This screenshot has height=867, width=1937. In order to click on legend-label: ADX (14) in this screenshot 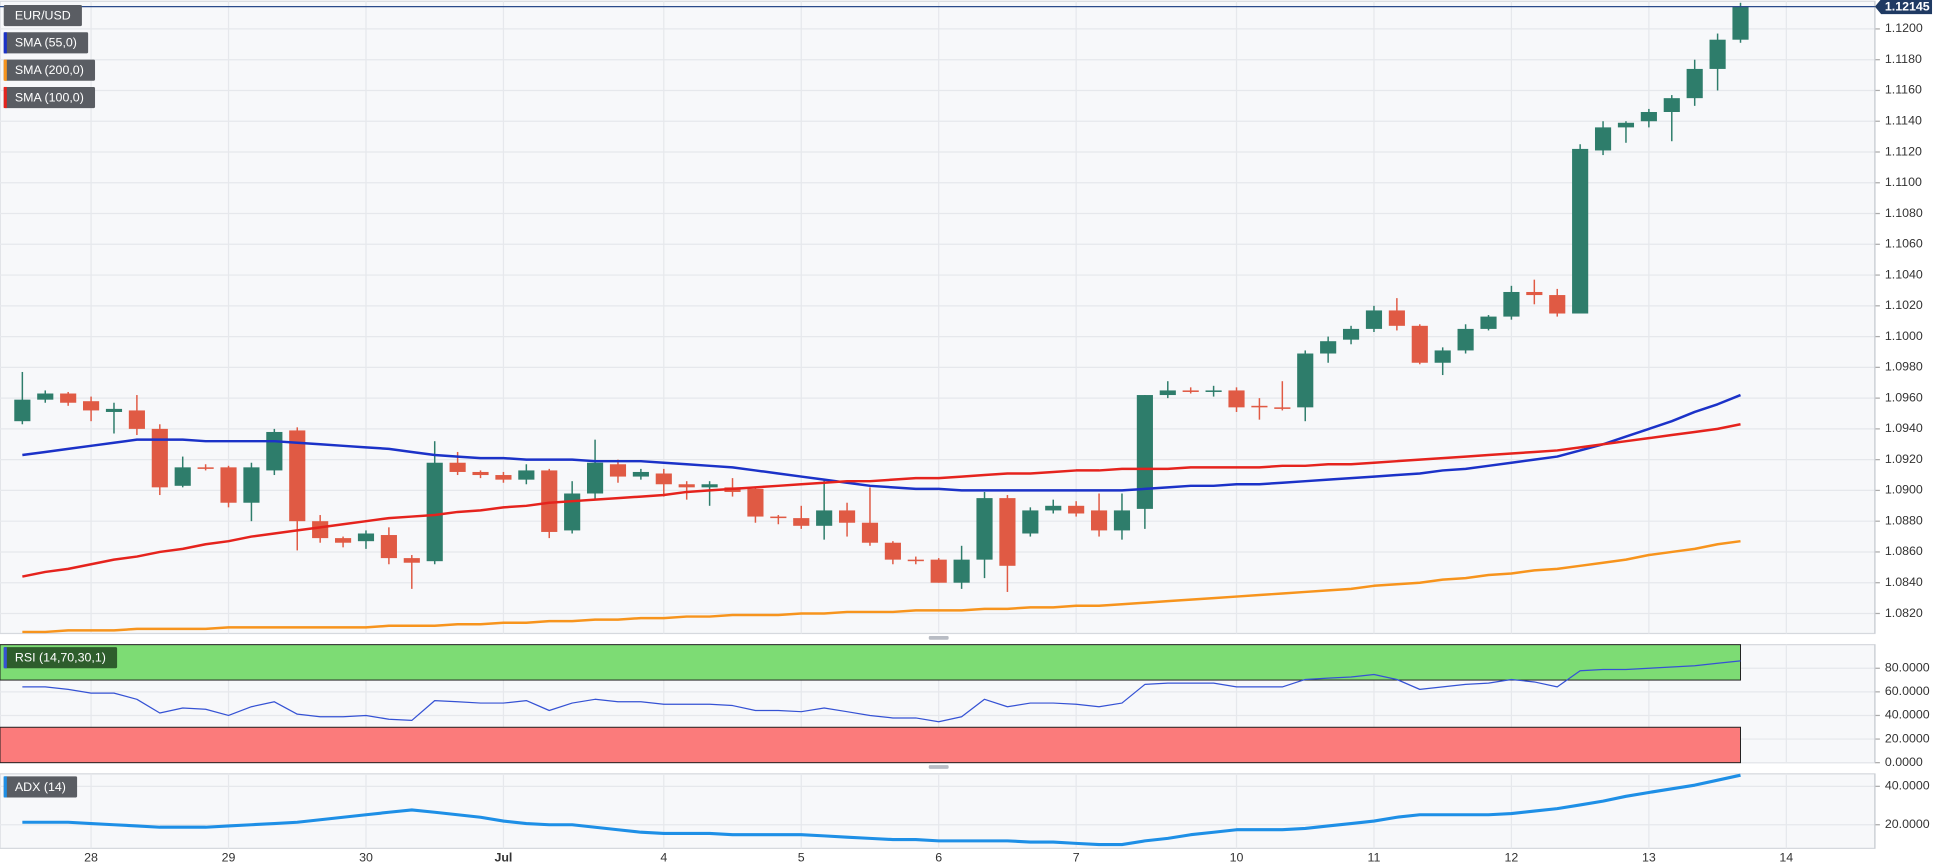, I will do `click(40, 787)`.